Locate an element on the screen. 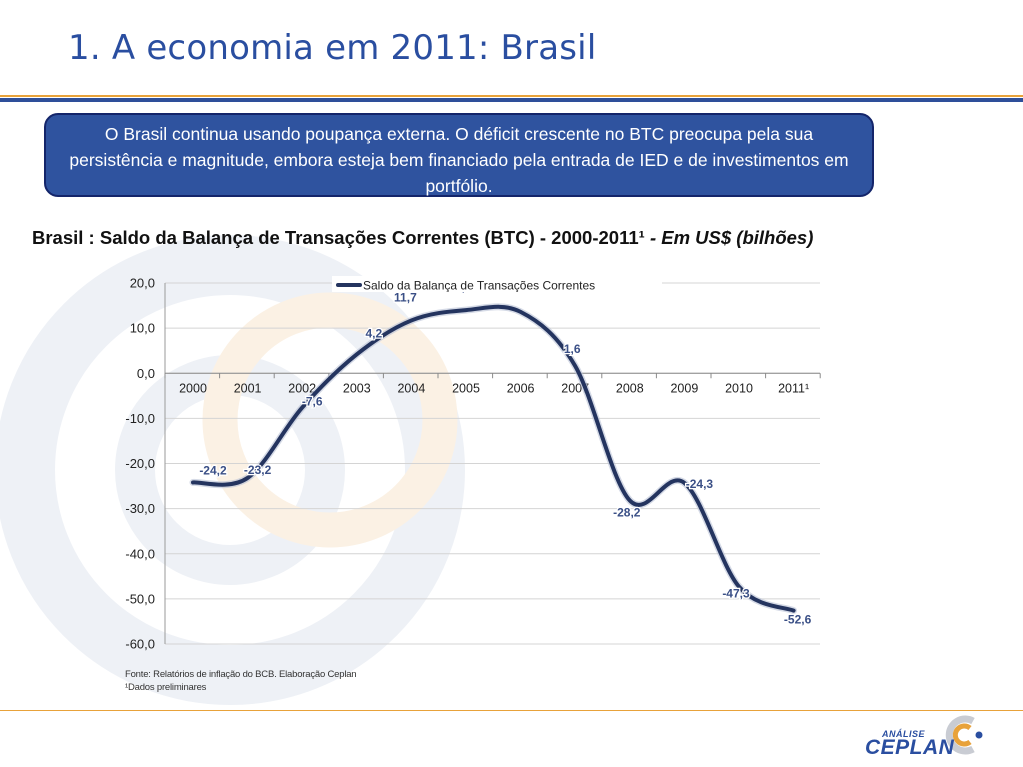  data-label: -24,3 is located at coordinates (700, 484).